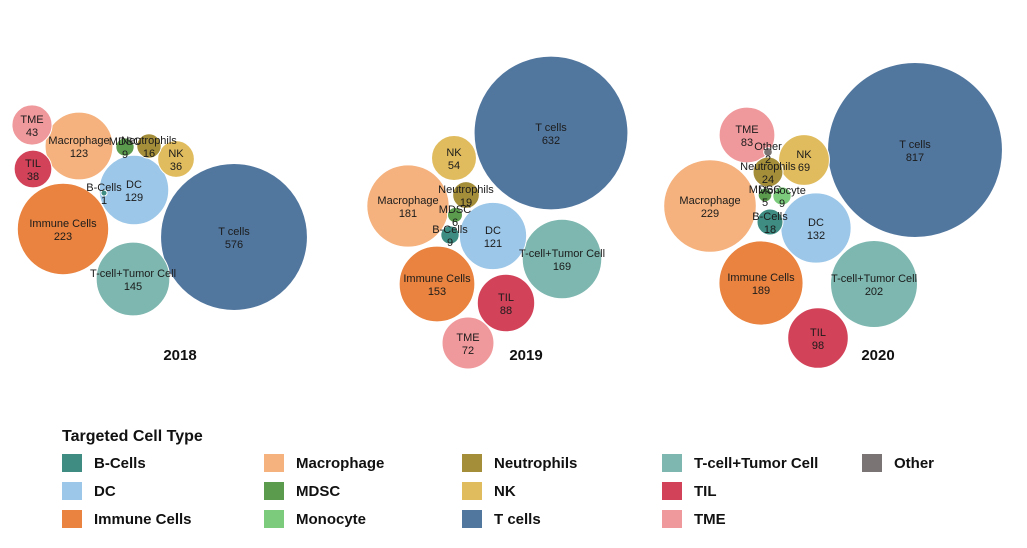 This screenshot has height=548, width=1027. I want to click on legend-label: TME, so click(710, 519).